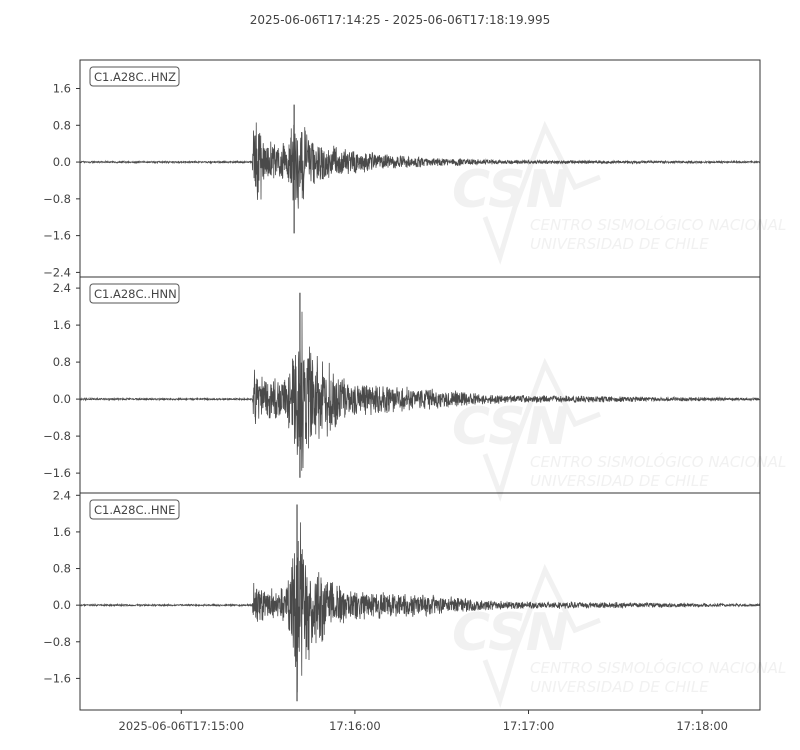 This screenshot has height=750, width=800. I want to click on y-tick-label: −2.4, so click(57, 272).